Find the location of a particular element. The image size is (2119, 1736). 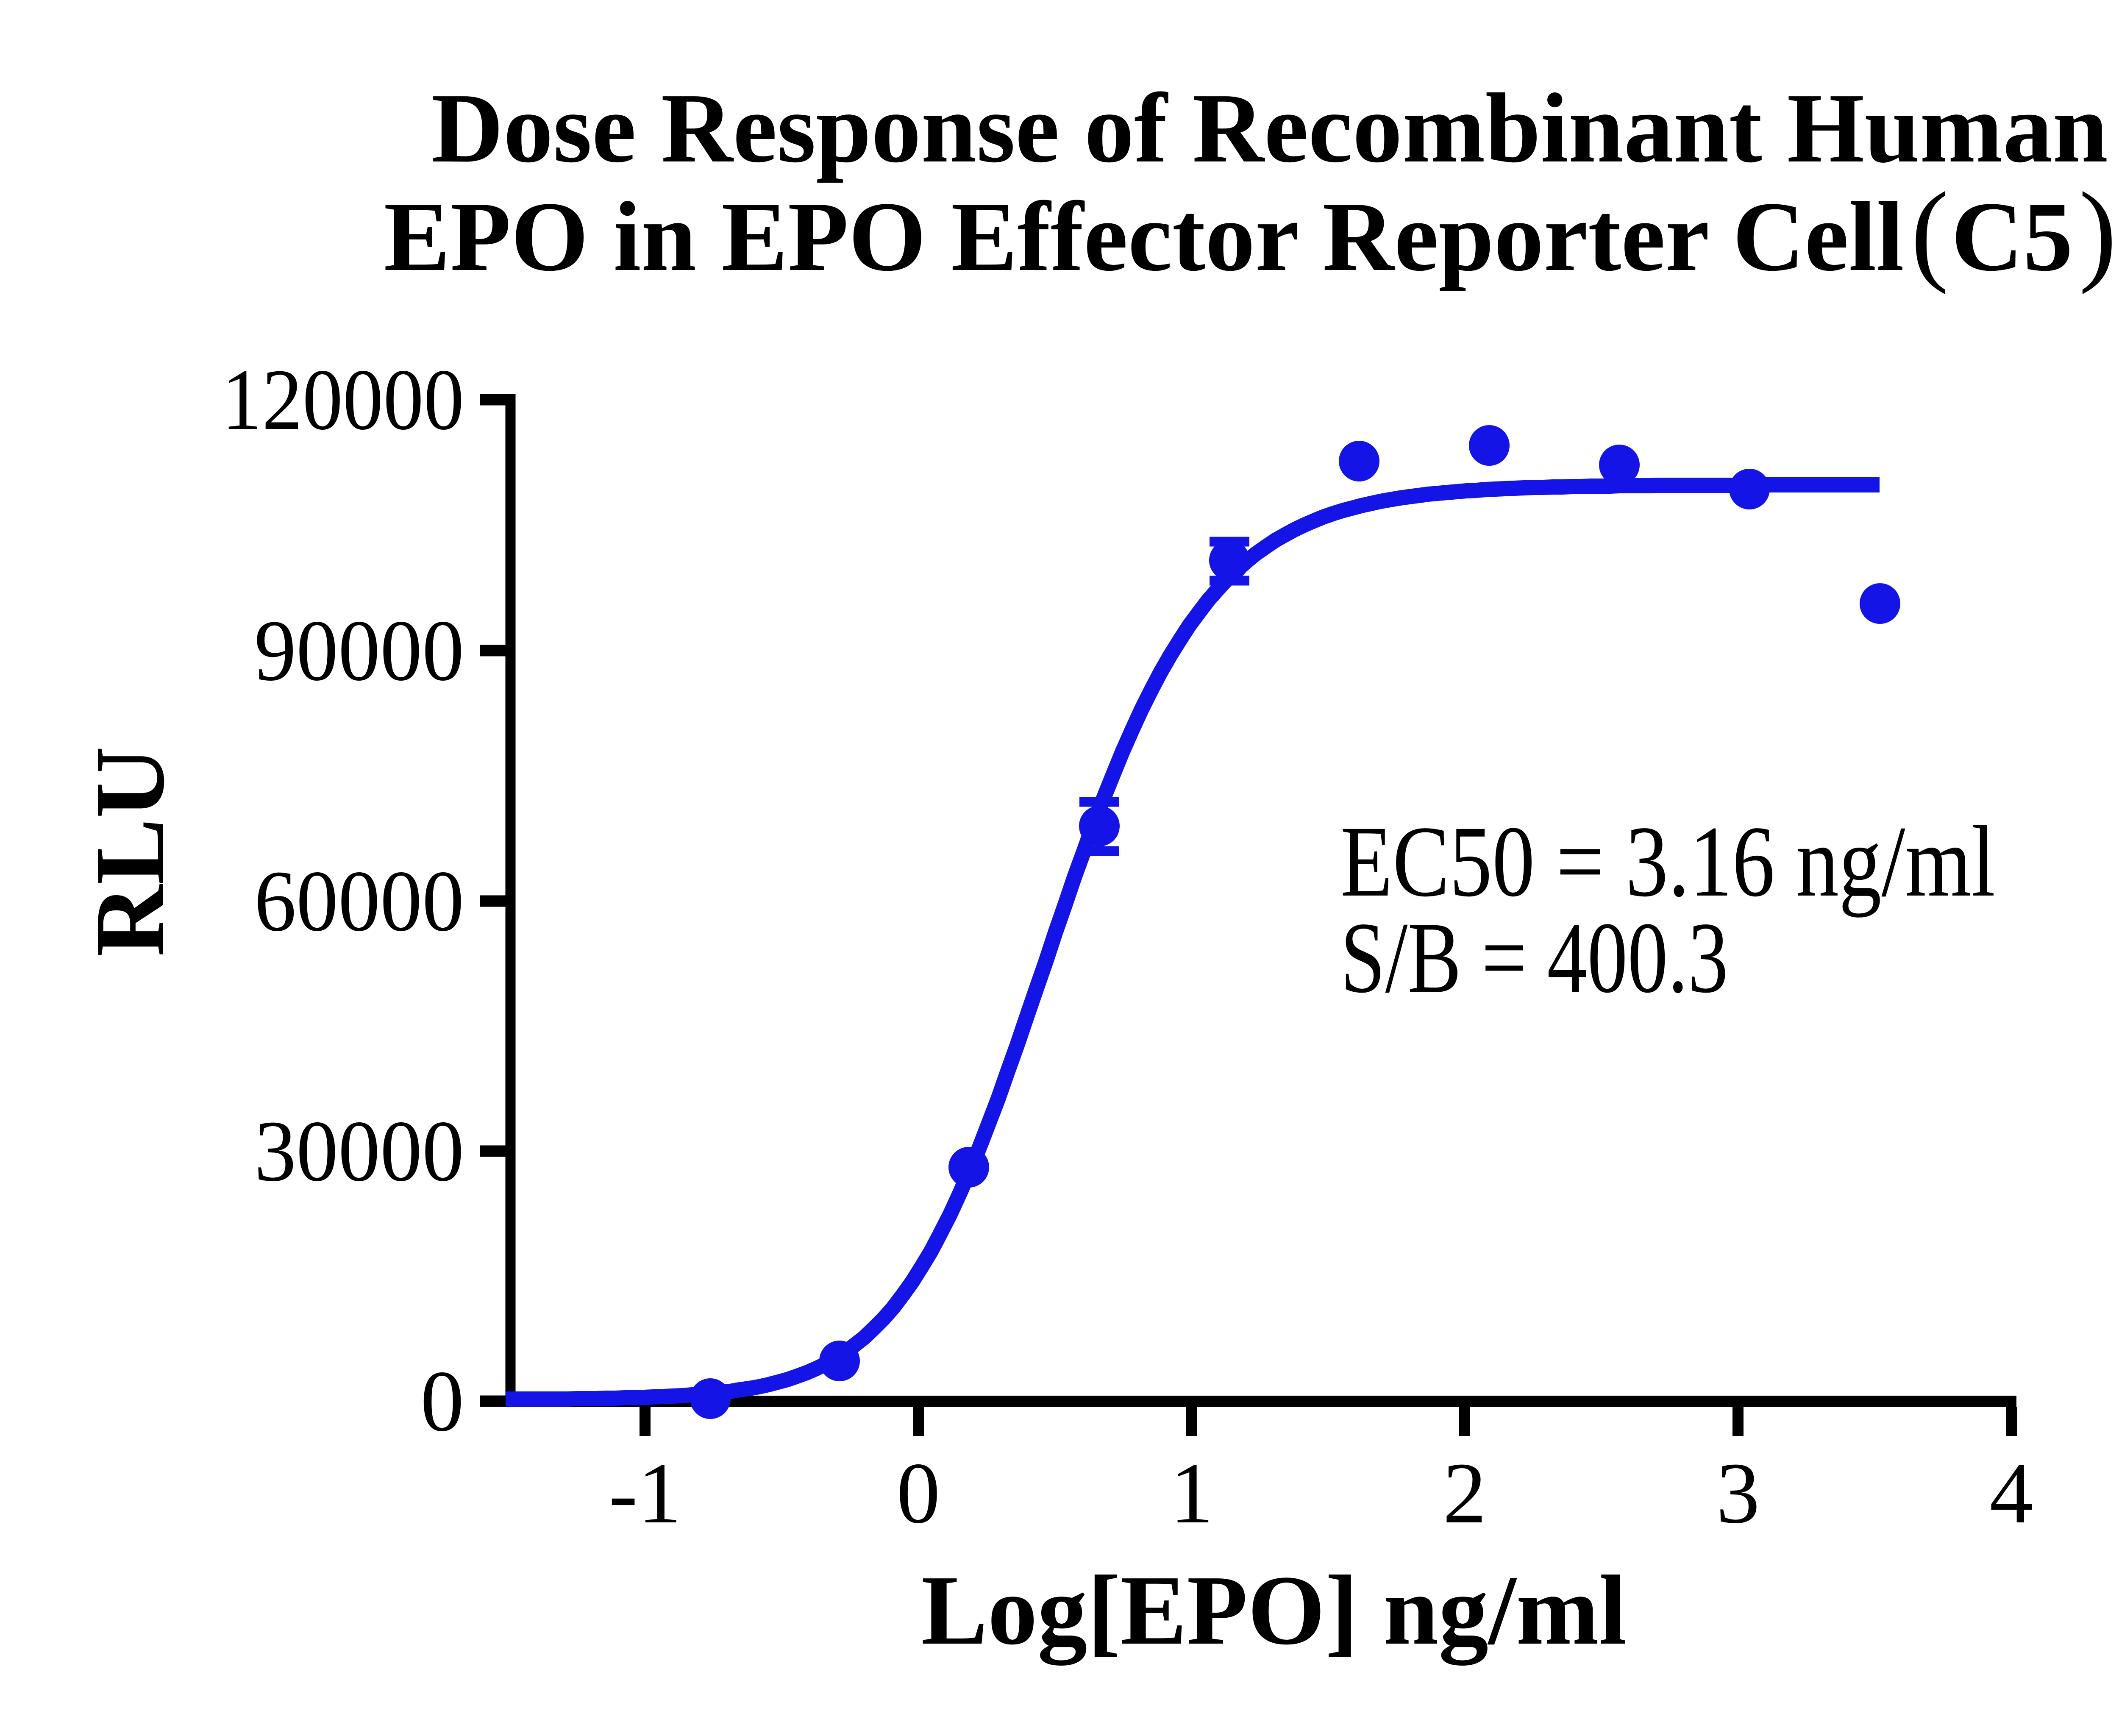

svg-text: 1 is located at coordinates (1192, 1492).